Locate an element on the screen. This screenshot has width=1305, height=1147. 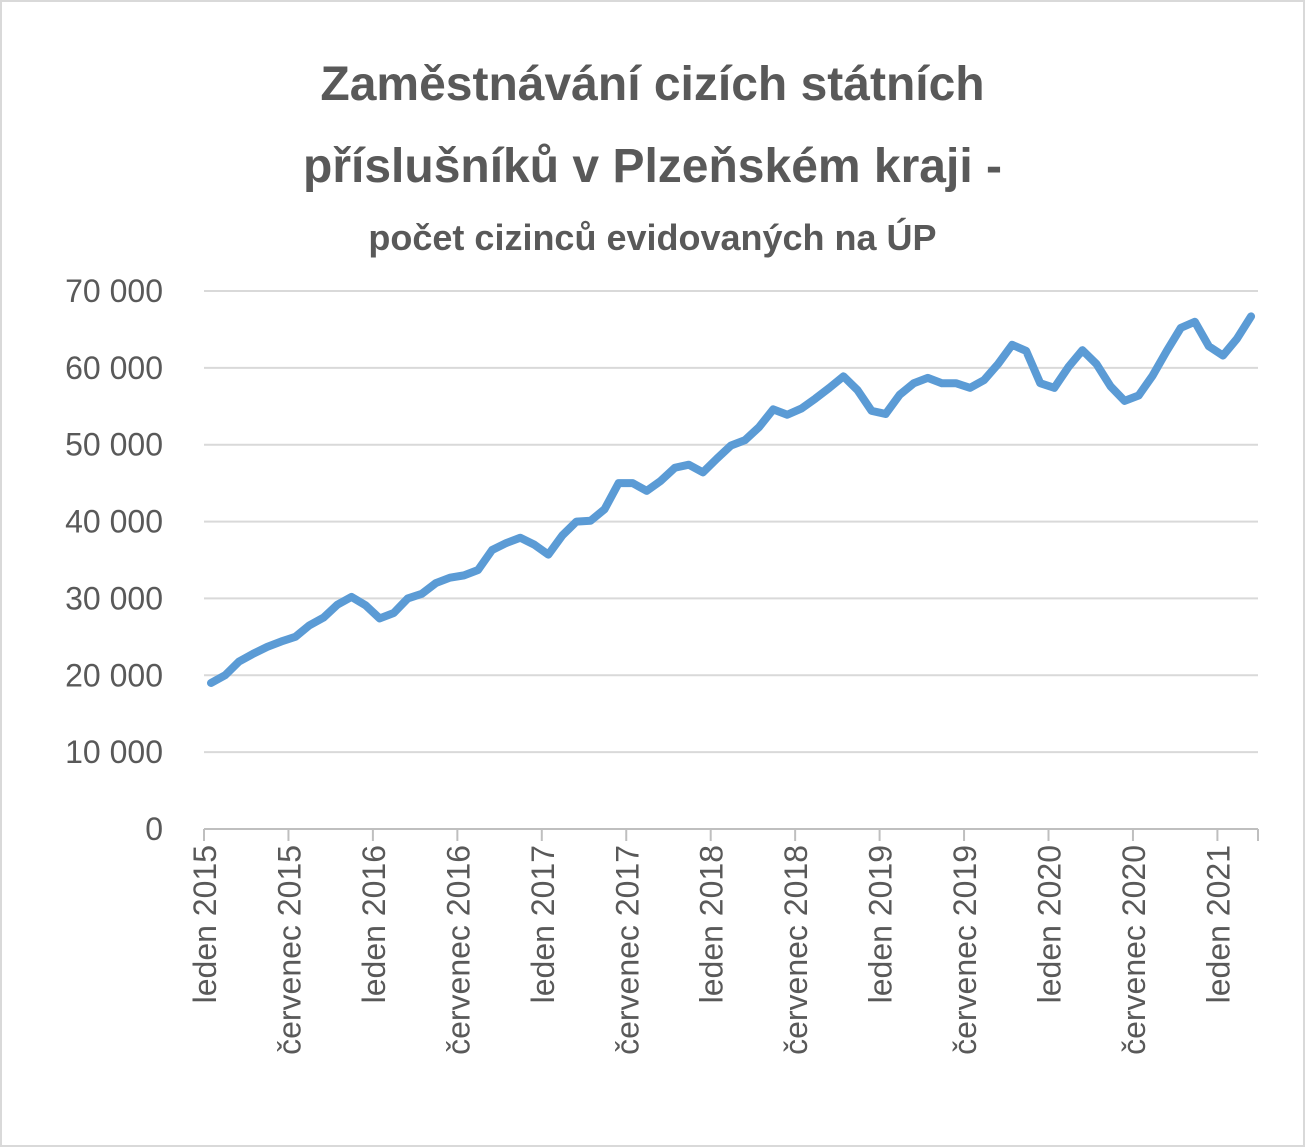
x-tick-label: červenec 2015 is located at coordinates (289, 950).